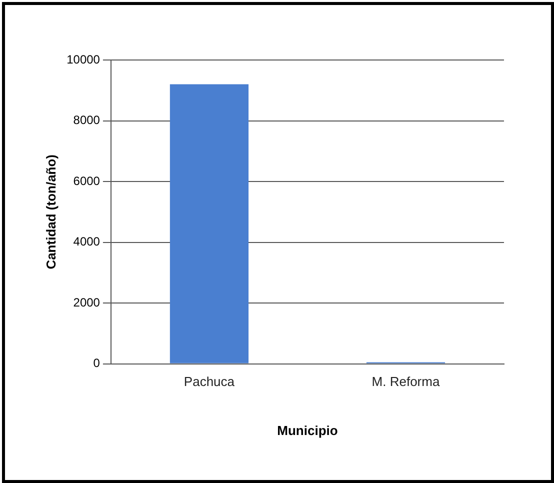 Image resolution: width=554 pixels, height=483 pixels. What do you see at coordinates (86, 181) in the screenshot?
I see `y-tick-label: 6000` at bounding box center [86, 181].